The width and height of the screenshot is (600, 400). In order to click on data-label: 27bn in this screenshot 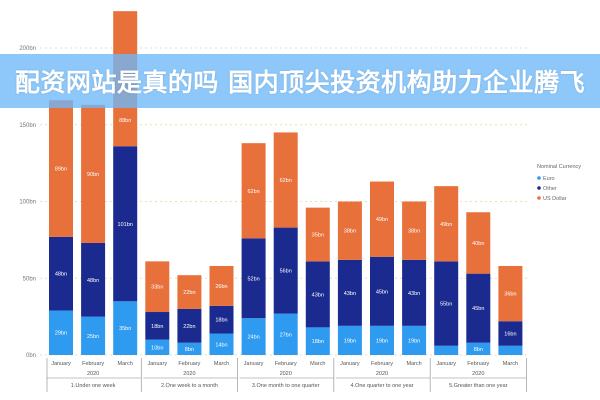, I will do `click(286, 335)`.